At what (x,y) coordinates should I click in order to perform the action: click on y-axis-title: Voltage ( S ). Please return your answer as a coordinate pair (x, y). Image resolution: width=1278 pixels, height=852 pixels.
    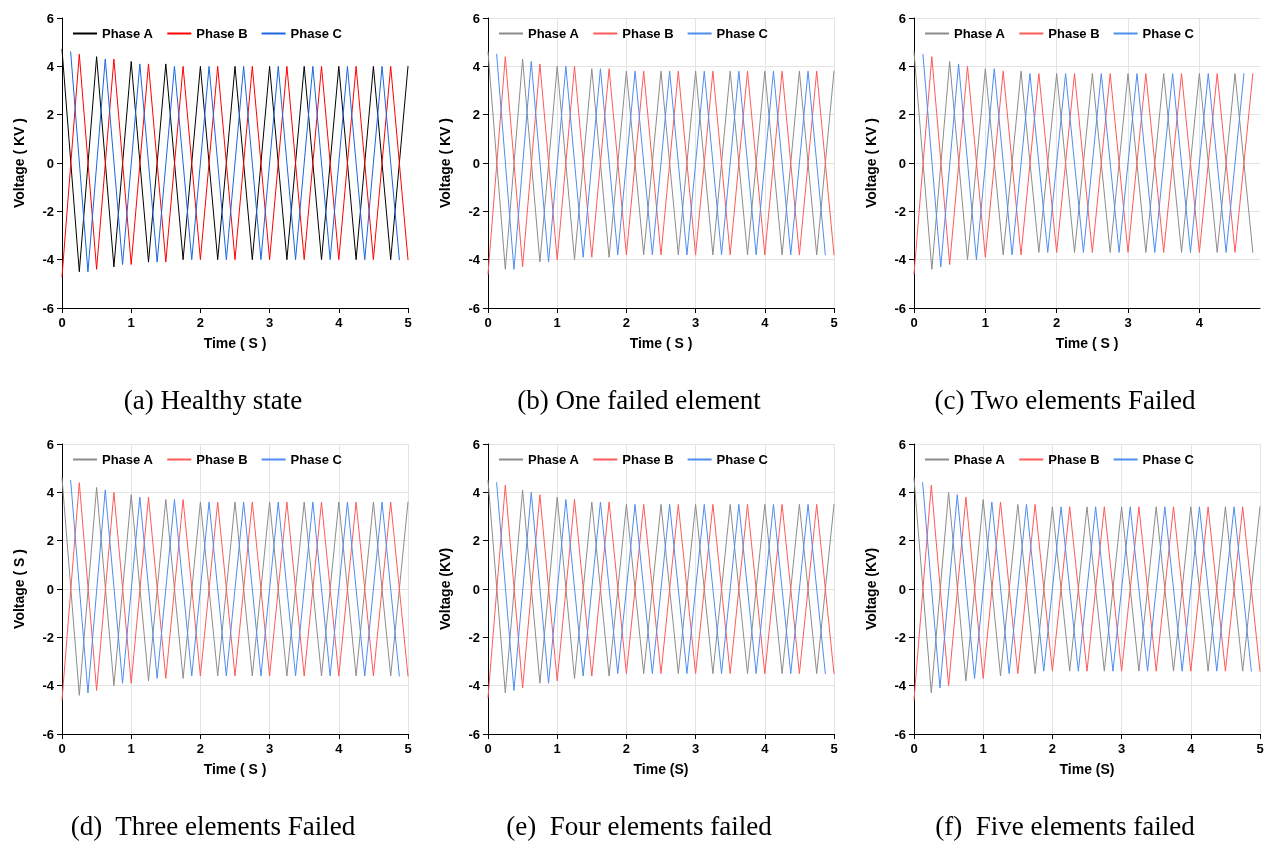
    Looking at the image, I should click on (19, 589).